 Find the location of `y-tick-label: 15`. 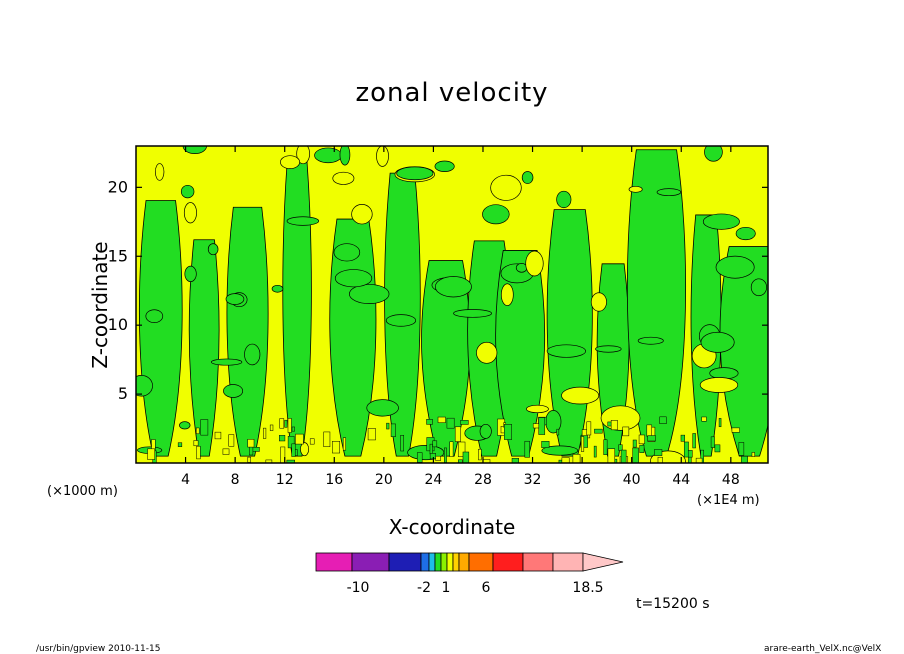

y-tick-label: 15 is located at coordinates (118, 255).